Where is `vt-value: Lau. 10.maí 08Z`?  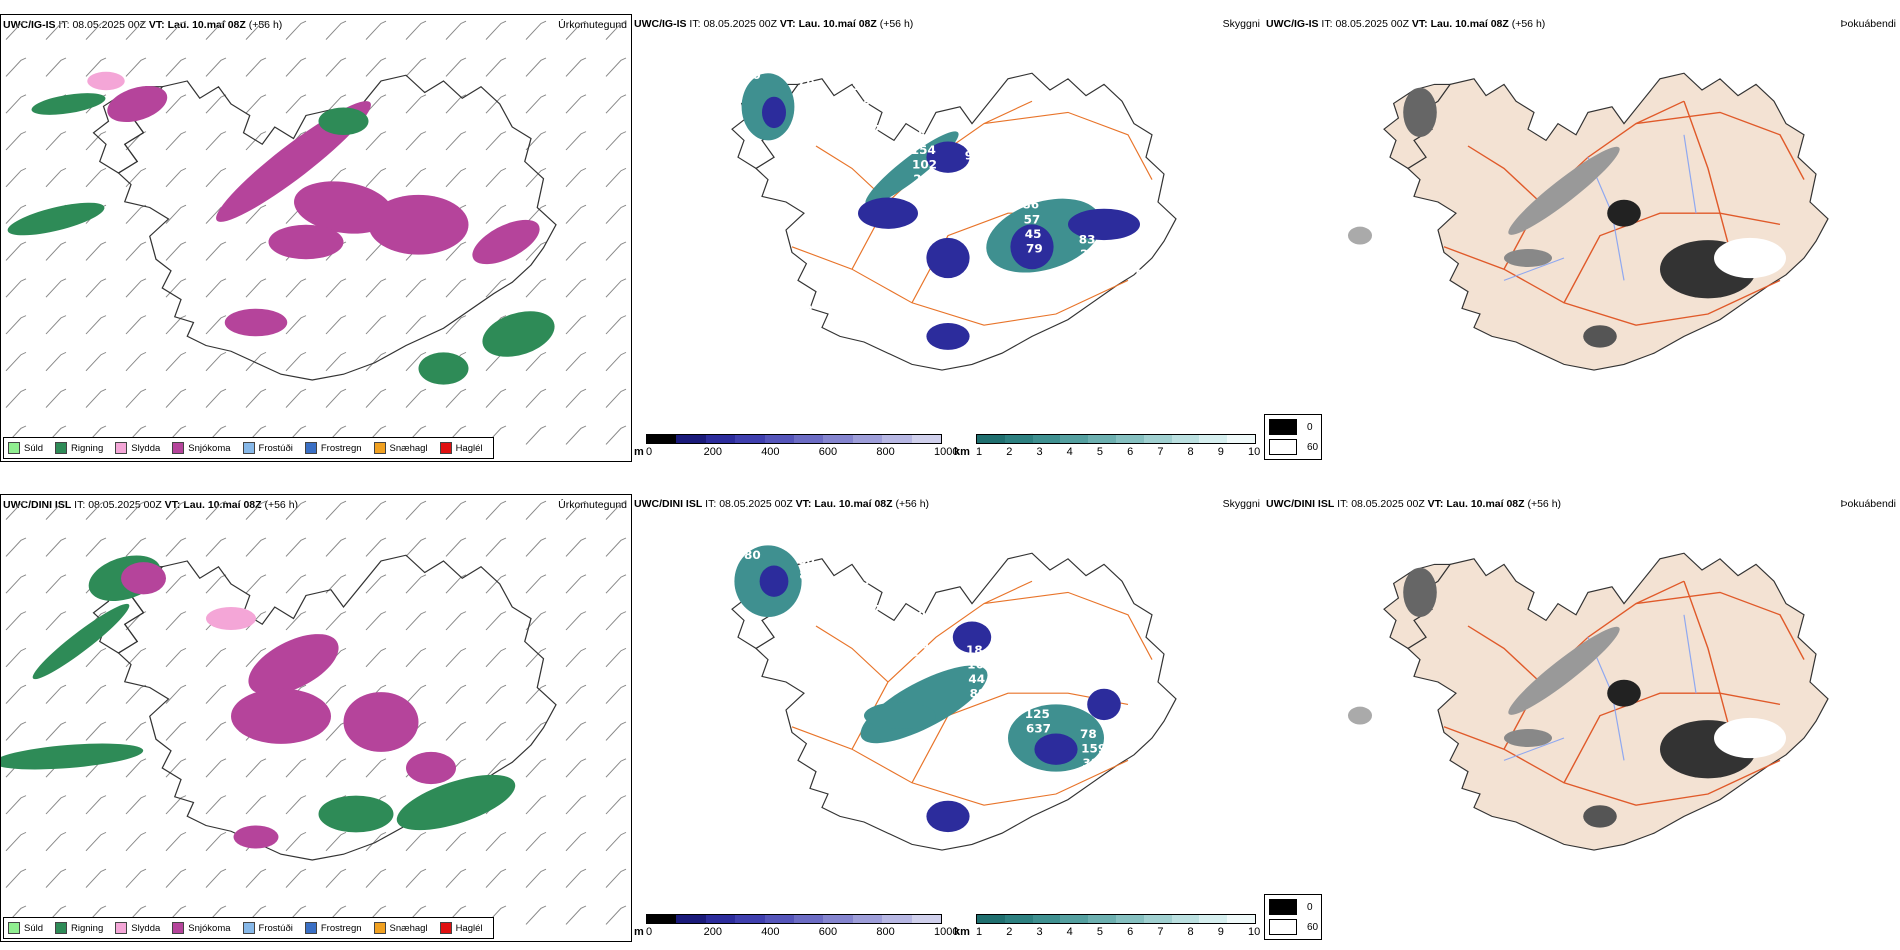 vt-value: Lau. 10.maí 08Z is located at coordinates (1469, 24).